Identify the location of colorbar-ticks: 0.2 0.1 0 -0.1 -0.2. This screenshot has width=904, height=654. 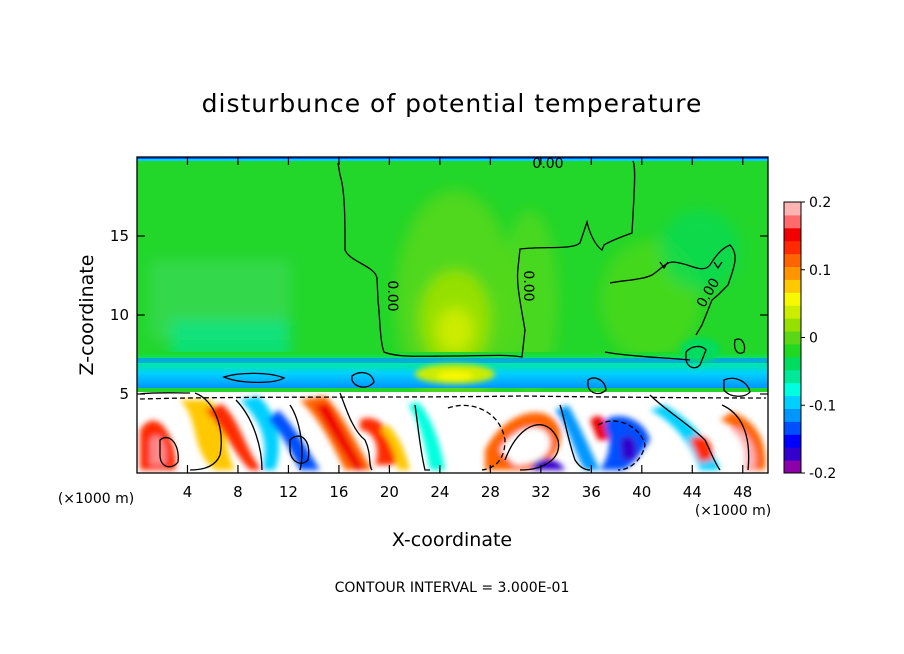
(818, 338).